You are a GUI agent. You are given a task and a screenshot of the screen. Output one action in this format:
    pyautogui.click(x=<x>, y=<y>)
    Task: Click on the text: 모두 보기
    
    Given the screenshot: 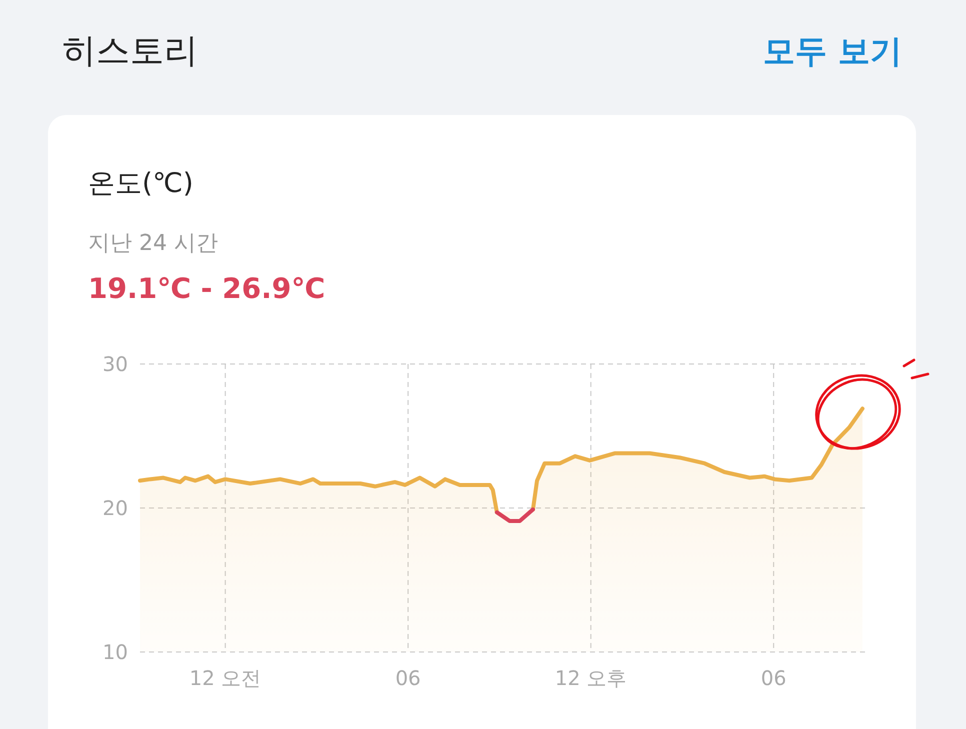 What is the action you would take?
    pyautogui.click(x=832, y=51)
    